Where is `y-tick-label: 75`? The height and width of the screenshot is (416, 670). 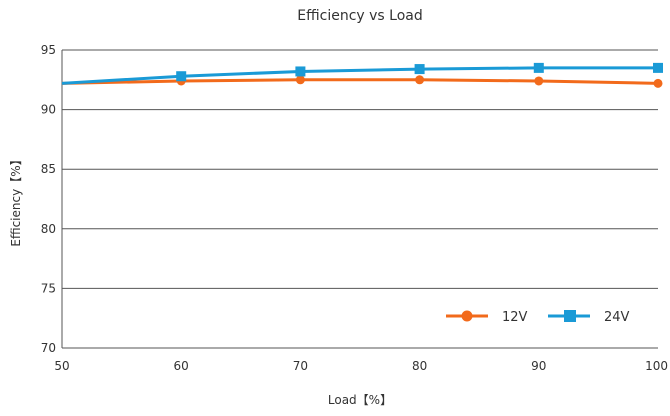 y-tick-label: 75 is located at coordinates (48, 288).